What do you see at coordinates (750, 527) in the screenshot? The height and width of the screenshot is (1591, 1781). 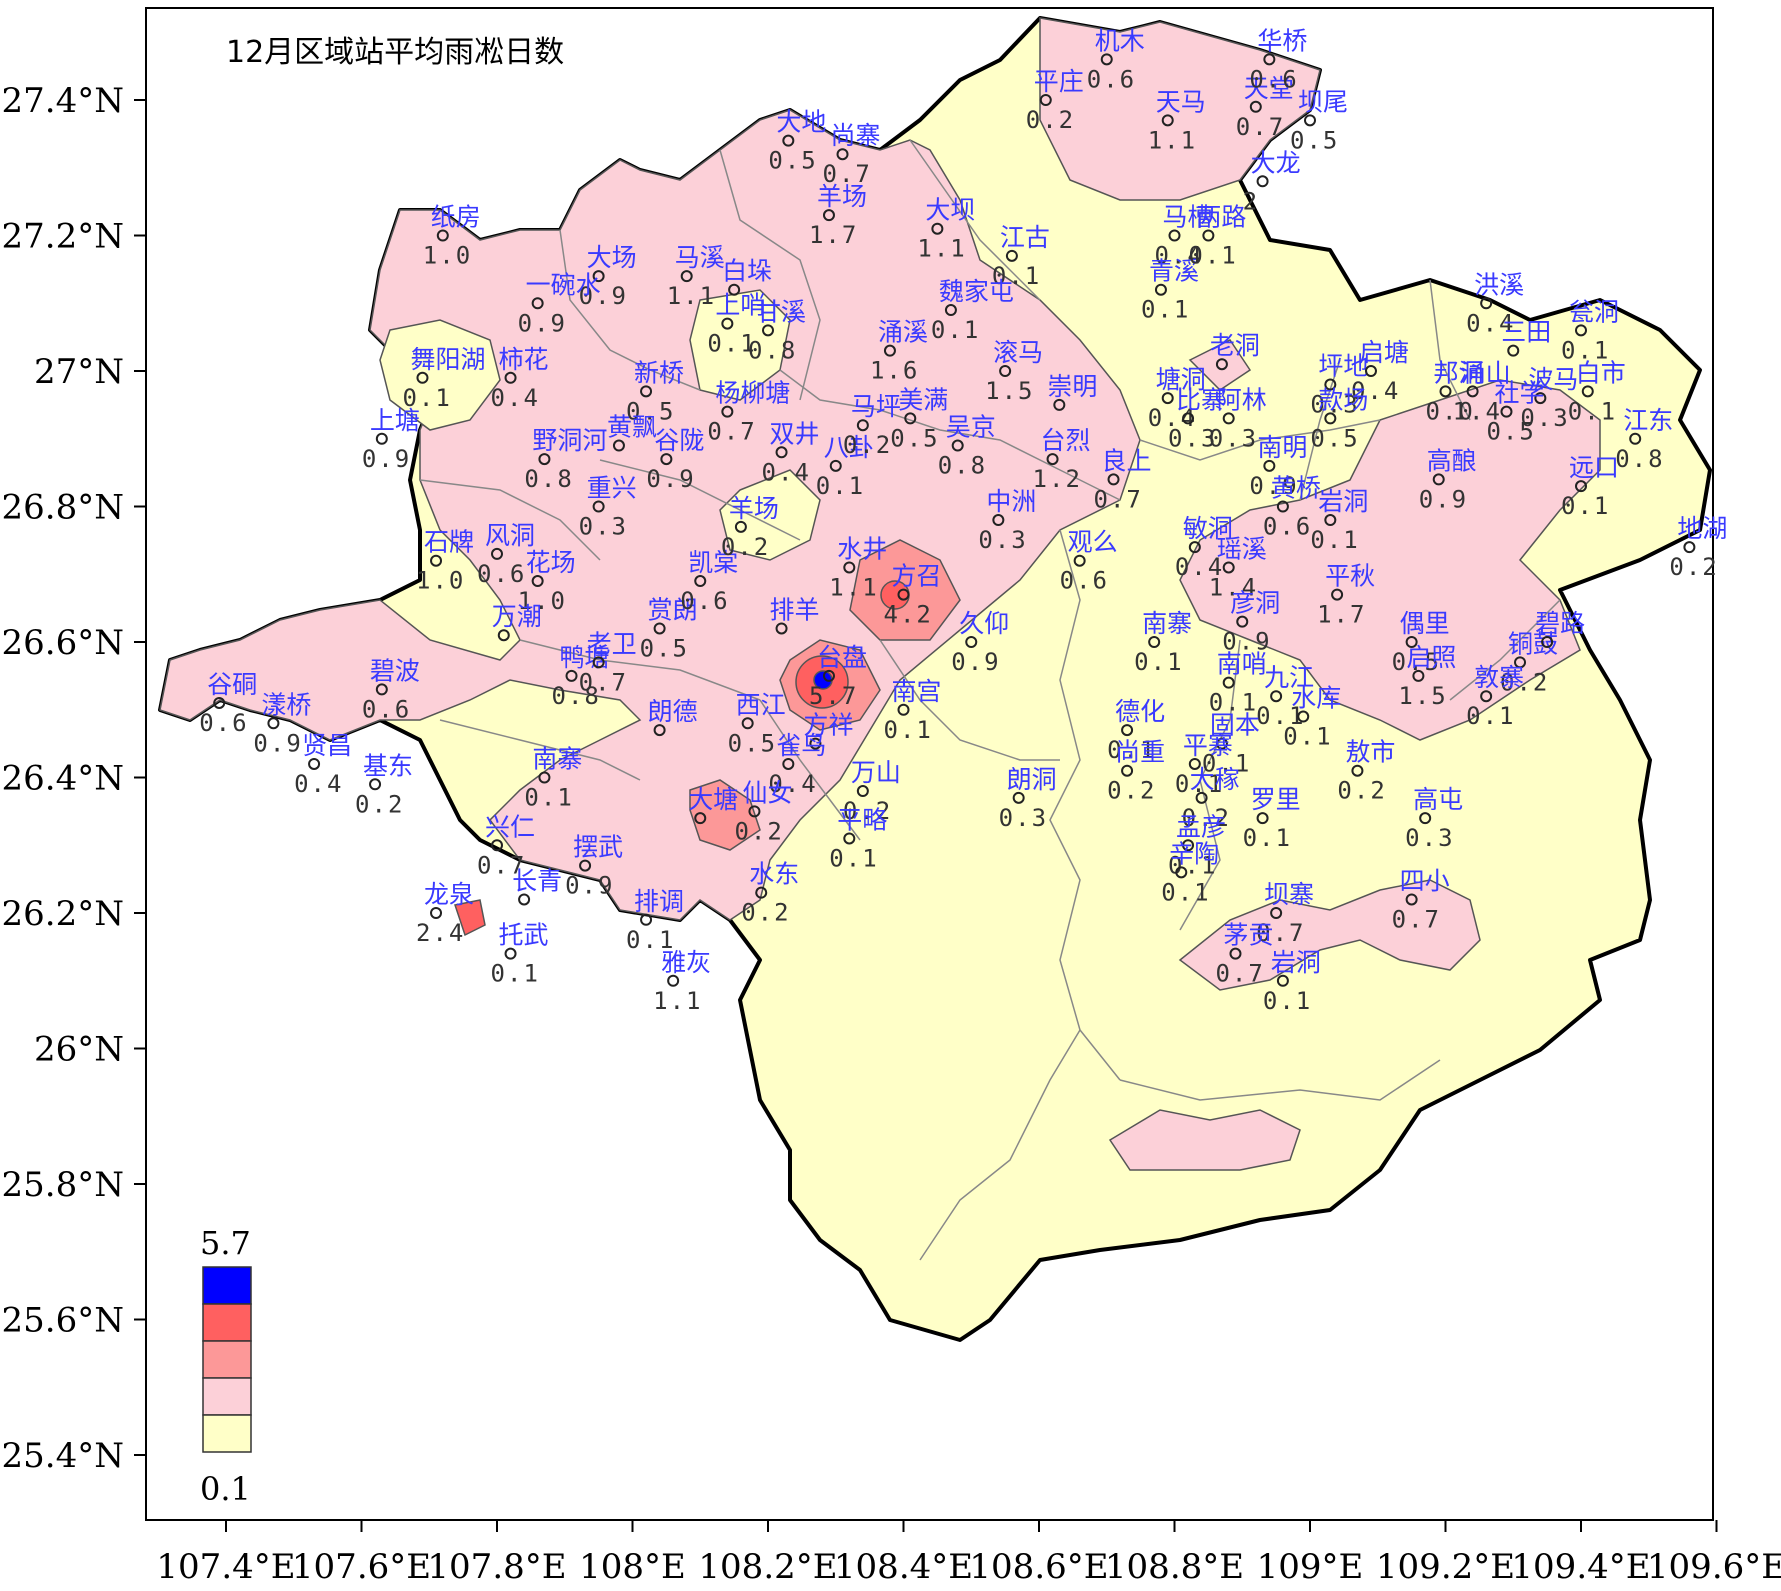 I see `station: 羊场 0.2` at bounding box center [750, 527].